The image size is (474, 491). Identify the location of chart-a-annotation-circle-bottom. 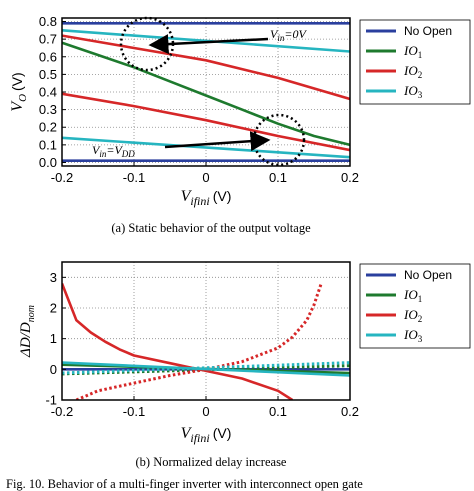
(279, 140).